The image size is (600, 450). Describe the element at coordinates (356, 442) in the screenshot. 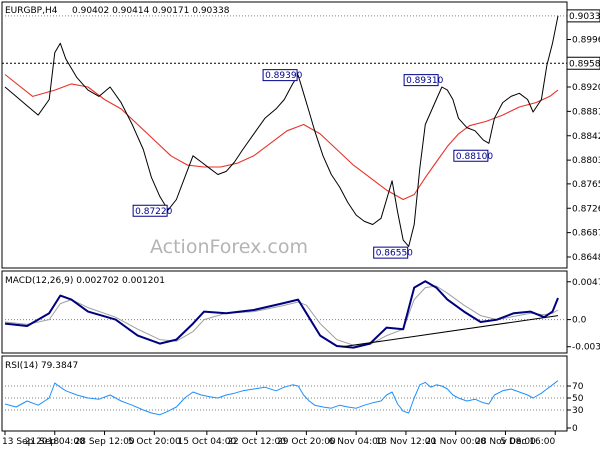

I see `x-axis-tick: 6 Nov 04:00` at that location.